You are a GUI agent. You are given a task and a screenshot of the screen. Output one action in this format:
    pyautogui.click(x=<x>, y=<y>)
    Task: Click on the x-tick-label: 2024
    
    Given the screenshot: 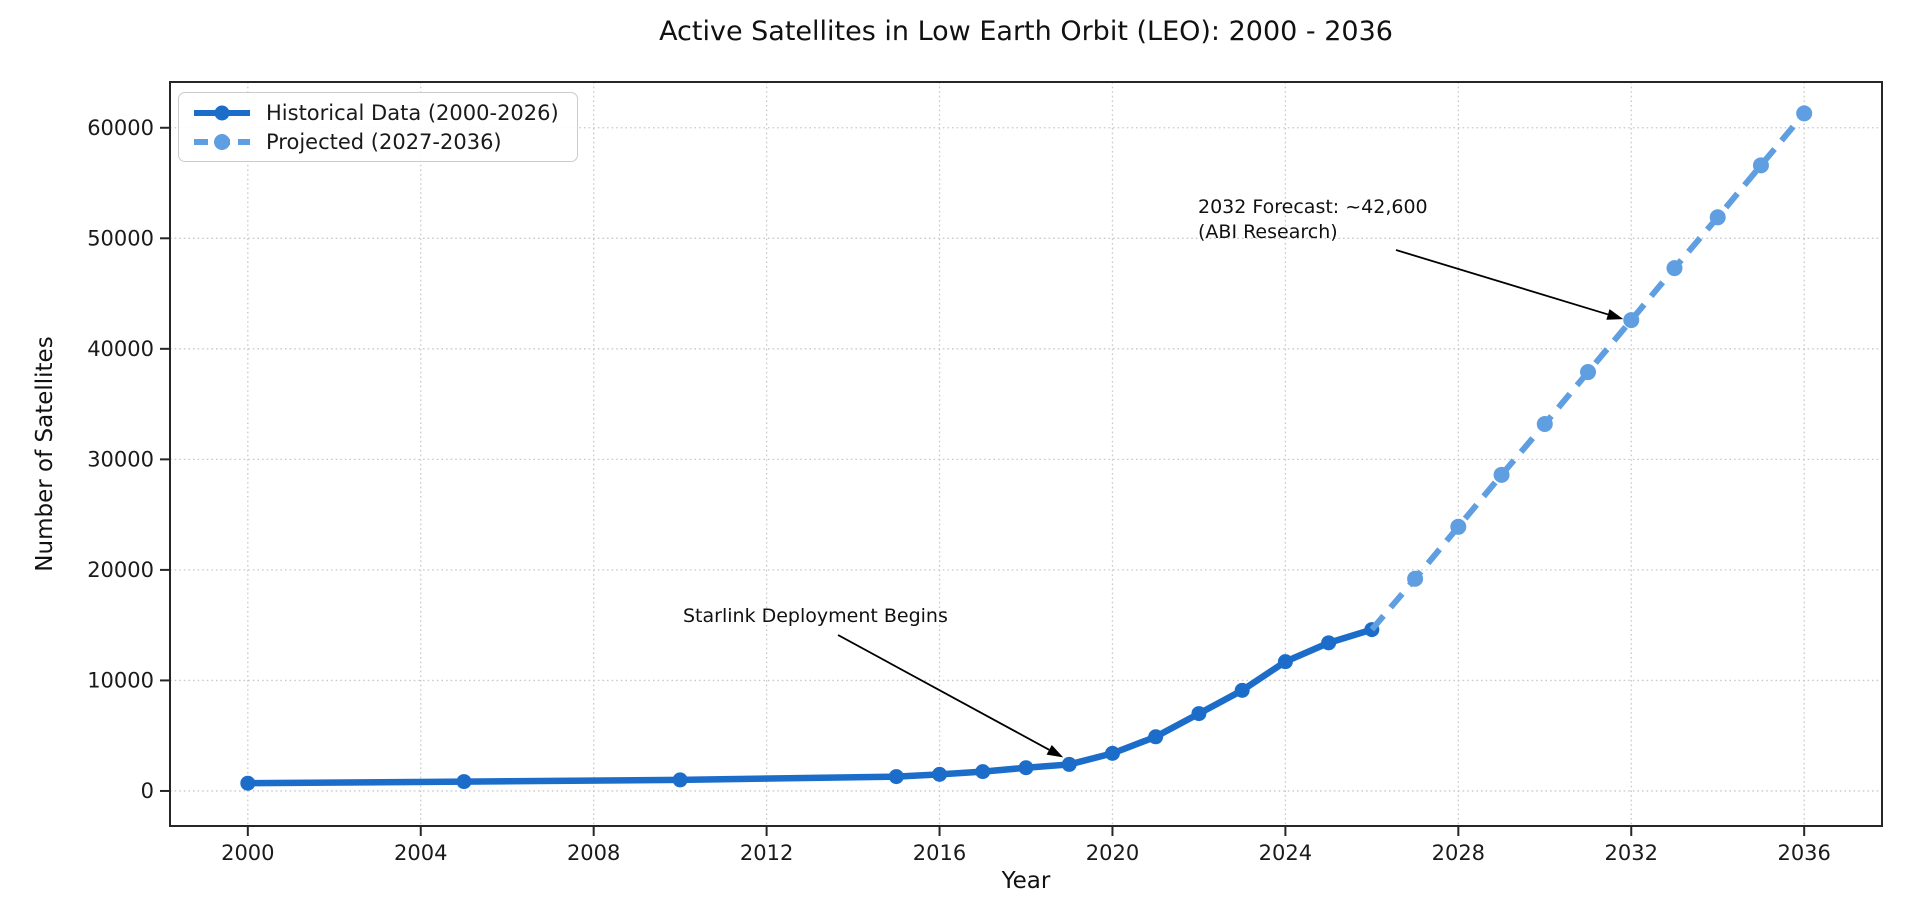 What is the action you would take?
    pyautogui.click(x=1285, y=853)
    